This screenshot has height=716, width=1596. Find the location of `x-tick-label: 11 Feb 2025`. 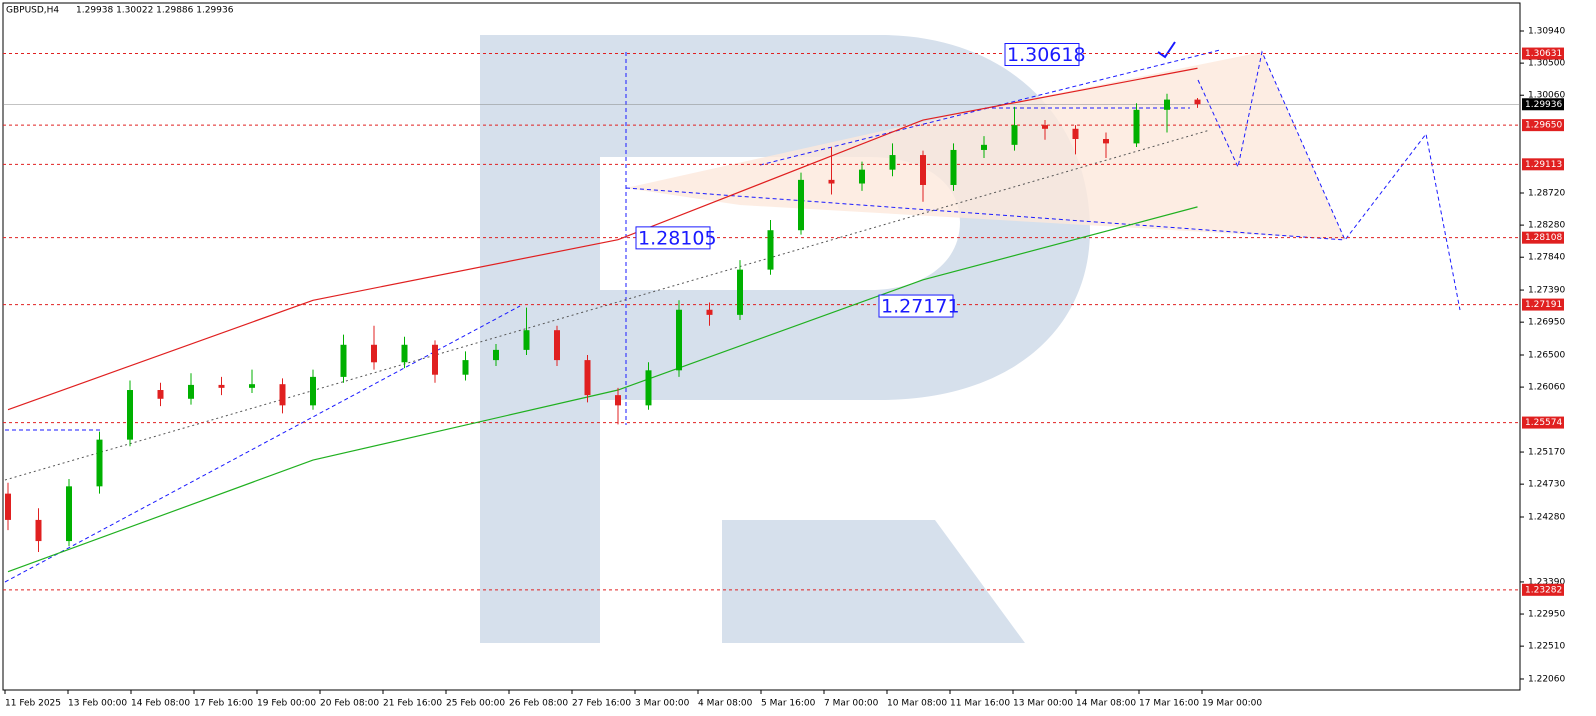

x-tick-label: 11 Feb 2025 is located at coordinates (33, 704).